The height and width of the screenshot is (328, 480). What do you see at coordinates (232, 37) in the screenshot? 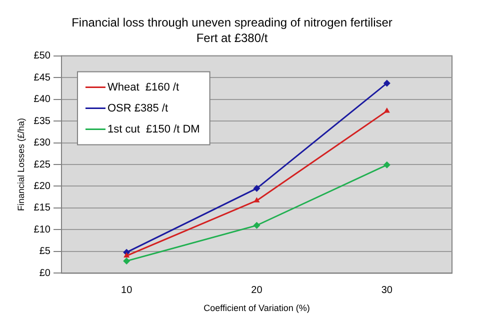
I see `chart-subtitle: Fert at £380/t` at bounding box center [232, 37].